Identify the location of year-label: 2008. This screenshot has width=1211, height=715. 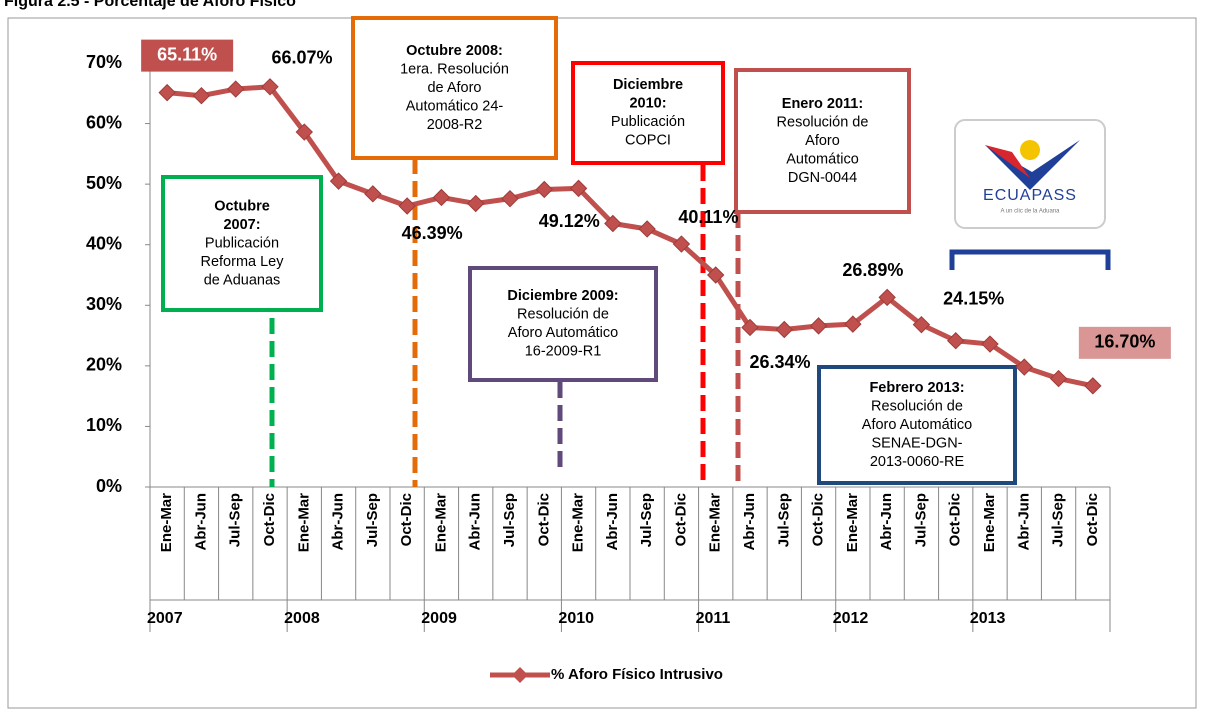
(302, 618).